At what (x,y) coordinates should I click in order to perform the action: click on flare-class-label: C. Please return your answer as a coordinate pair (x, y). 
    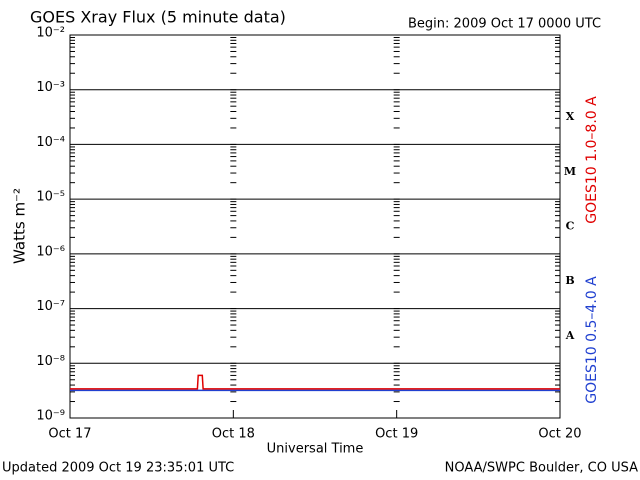
    Looking at the image, I should click on (570, 226).